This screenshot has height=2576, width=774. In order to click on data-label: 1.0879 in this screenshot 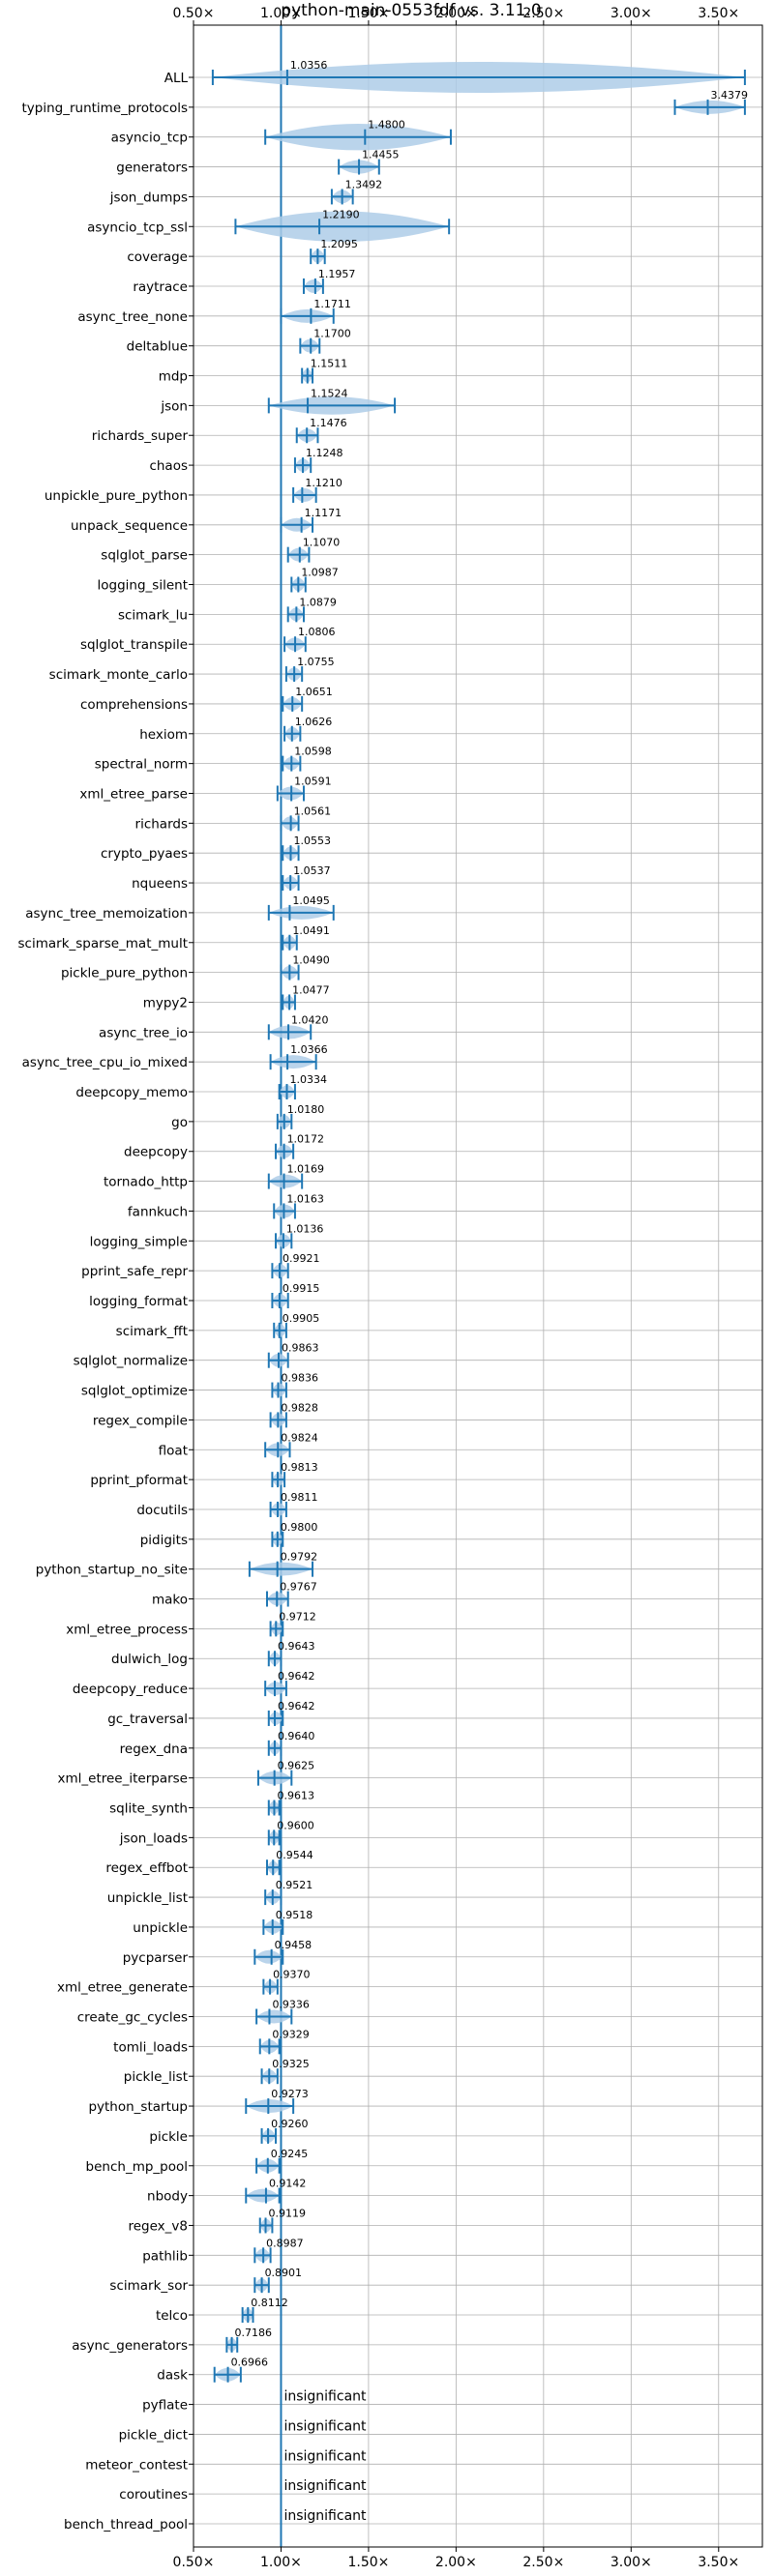, I will do `click(318, 602)`.